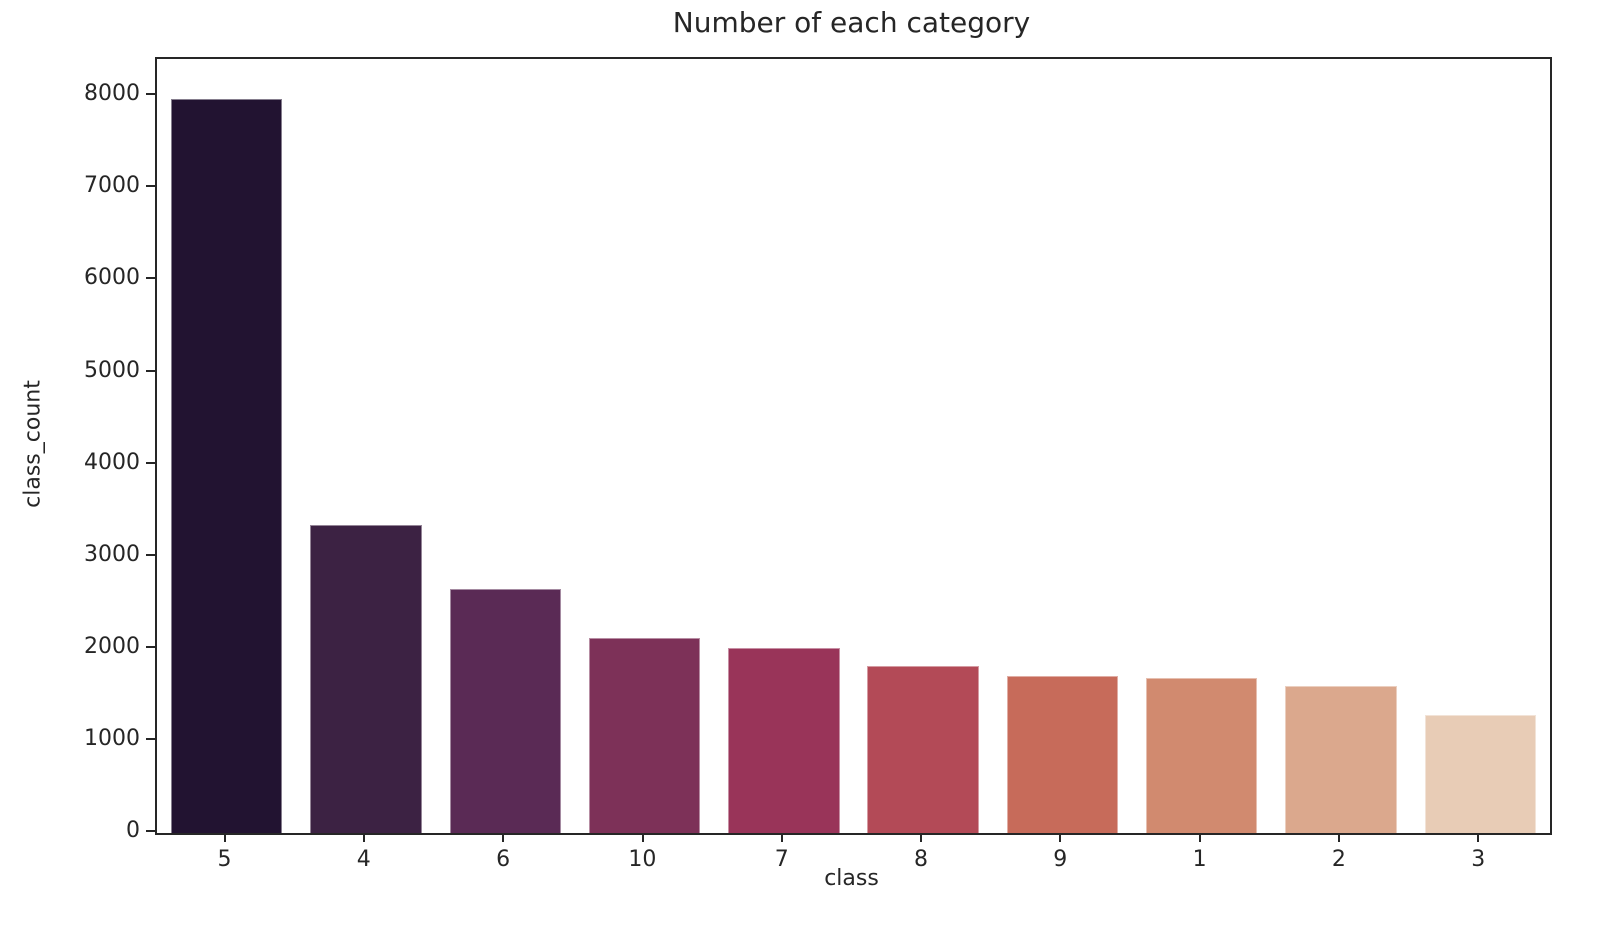 This screenshot has height=930, width=1598. What do you see at coordinates (33, 444) in the screenshot?
I see `y-axis-label: class_count` at bounding box center [33, 444].